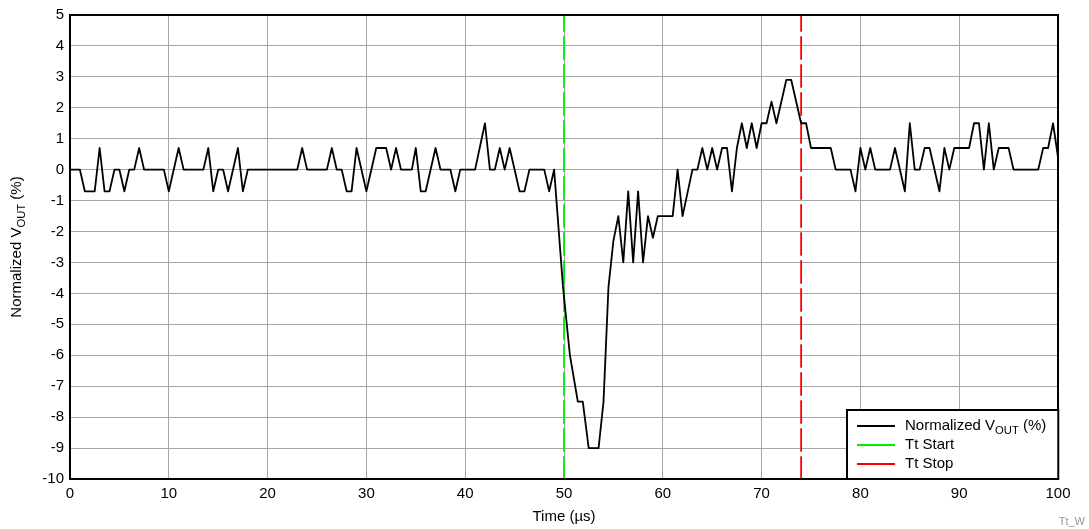 The width and height of the screenshot is (1089, 529). What do you see at coordinates (860, 493) in the screenshot?
I see `x-tick-label: 80` at bounding box center [860, 493].